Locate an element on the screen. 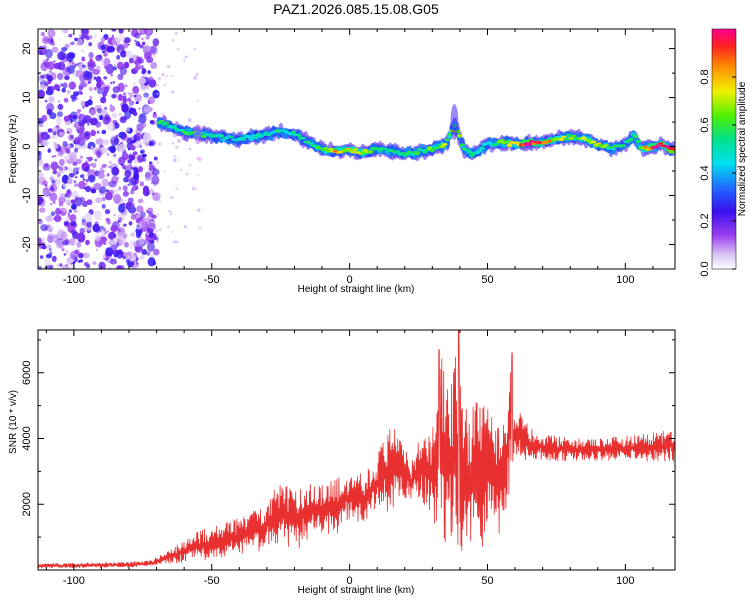 The height and width of the screenshot is (600, 750). snr-y-tick-label: 4000 is located at coordinates (27, 438).